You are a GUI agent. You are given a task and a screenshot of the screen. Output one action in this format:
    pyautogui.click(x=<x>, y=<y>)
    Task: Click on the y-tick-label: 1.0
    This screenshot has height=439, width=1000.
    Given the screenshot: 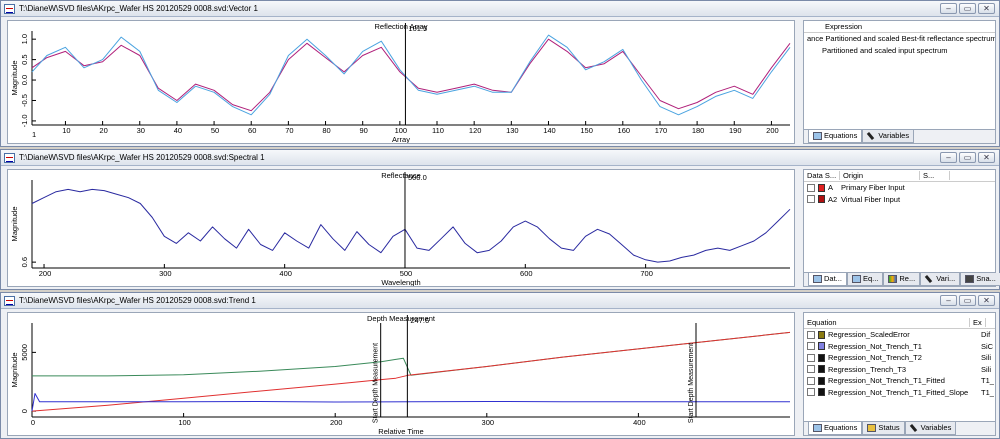 What is the action you would take?
    pyautogui.click(x=24, y=39)
    